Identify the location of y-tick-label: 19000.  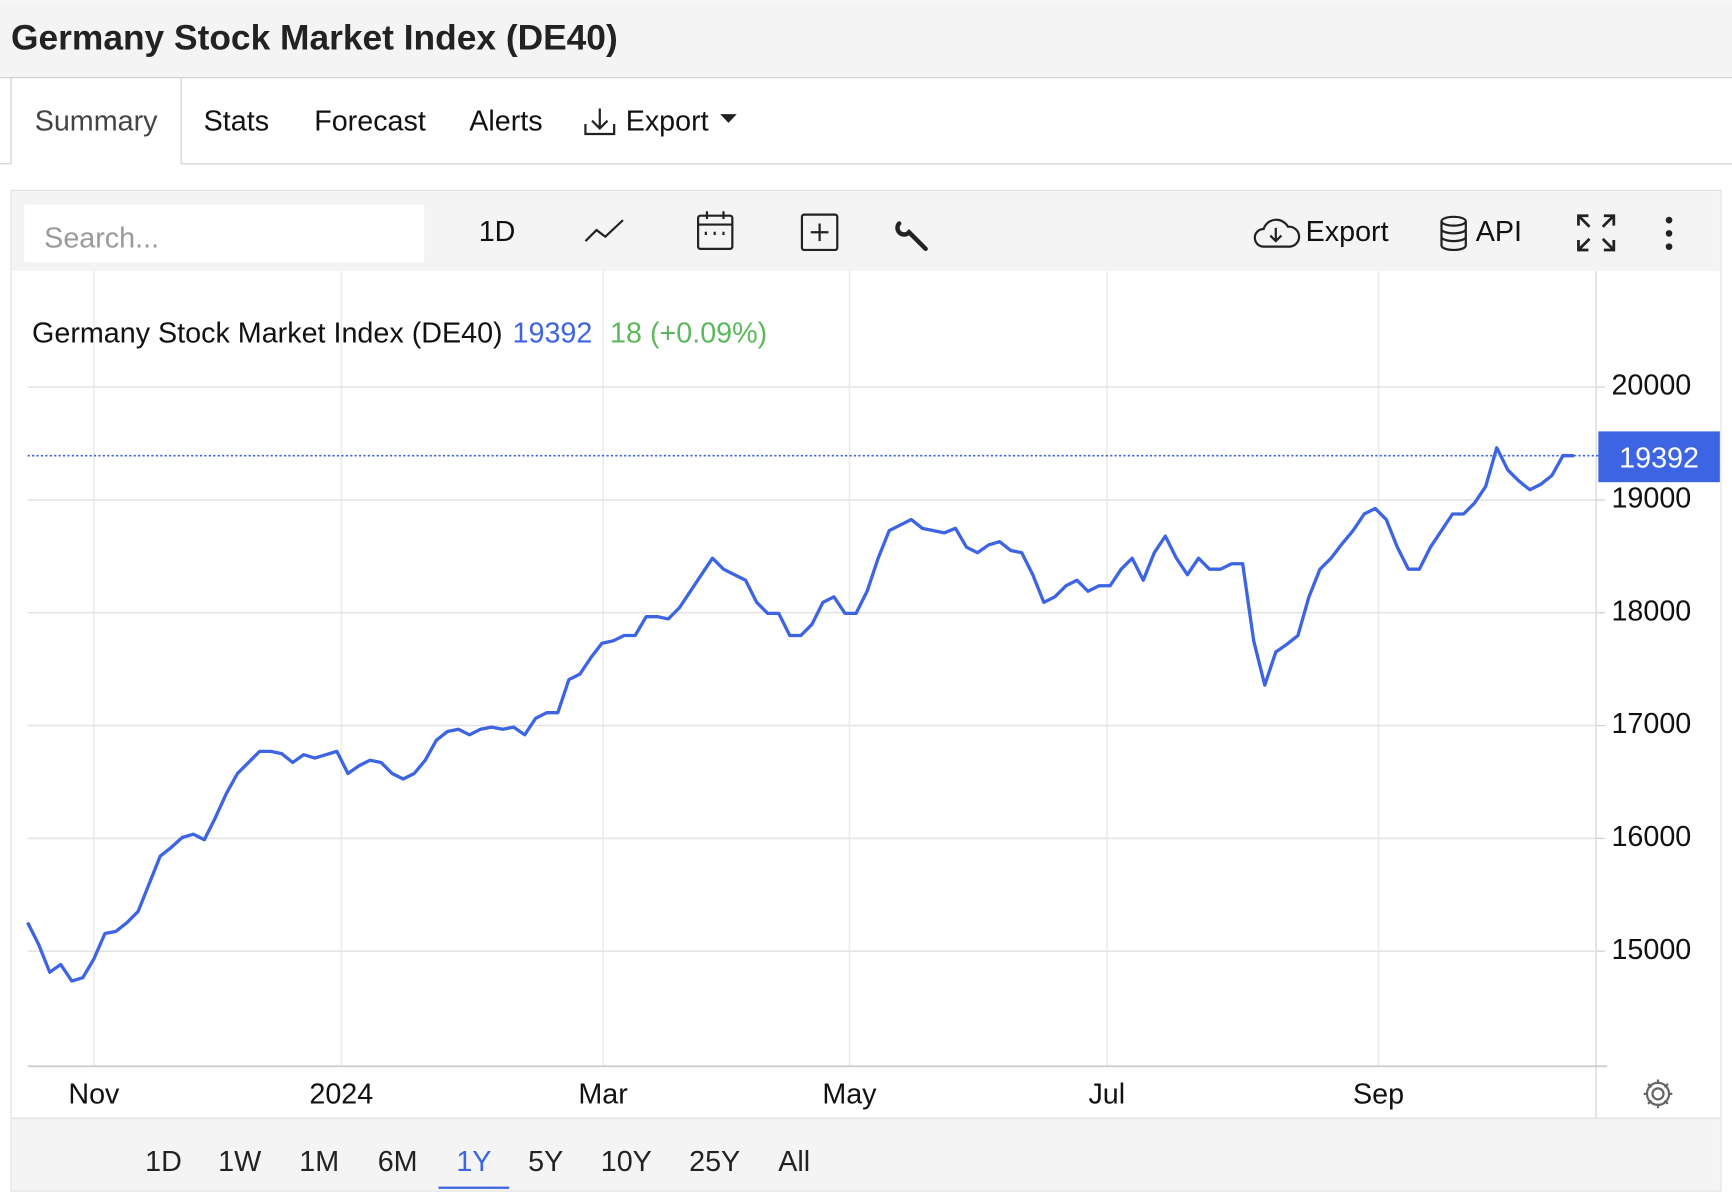
(1651, 498).